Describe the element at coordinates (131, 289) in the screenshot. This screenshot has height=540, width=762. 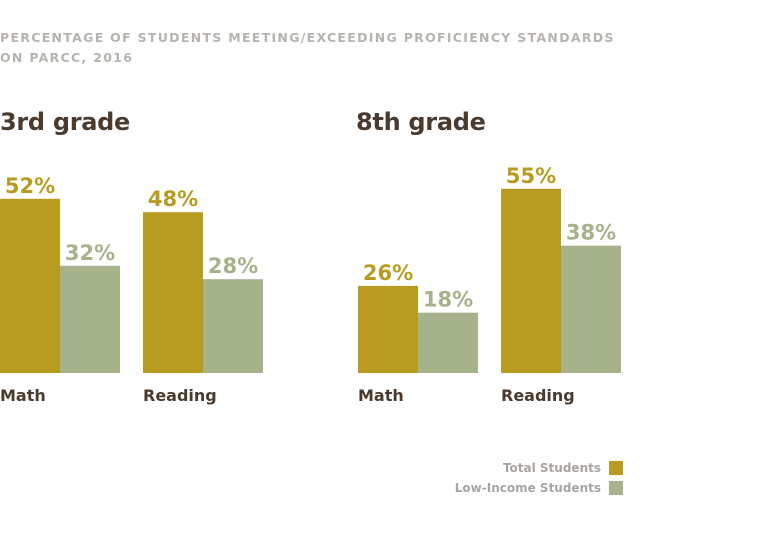
I see `panel-0: 52% 32% Math 48% 28% Reading` at that location.